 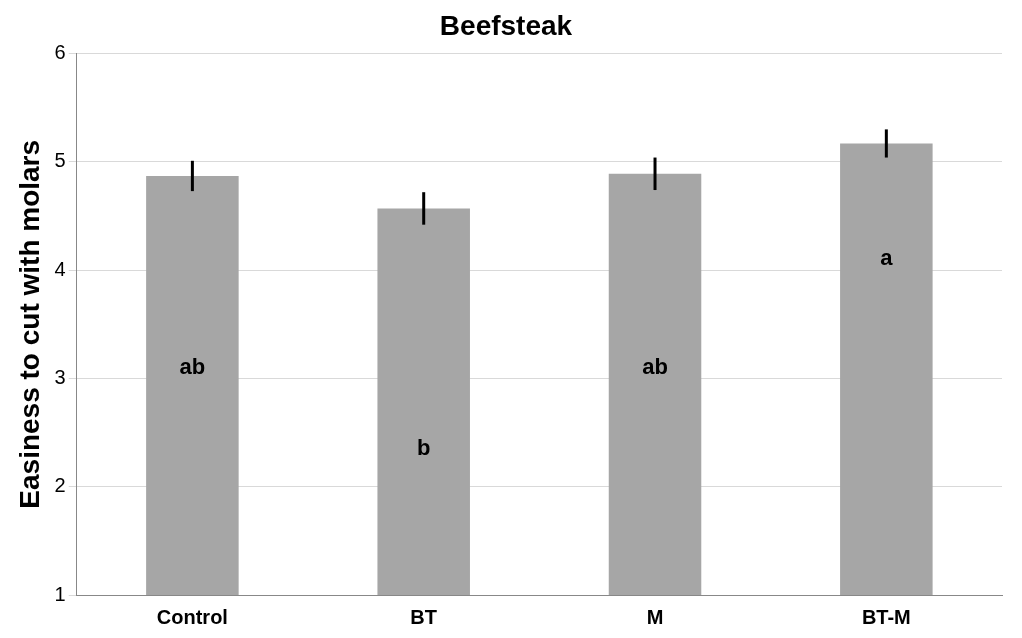 What do you see at coordinates (60, 485) in the screenshot?
I see `y-tick-label: 2` at bounding box center [60, 485].